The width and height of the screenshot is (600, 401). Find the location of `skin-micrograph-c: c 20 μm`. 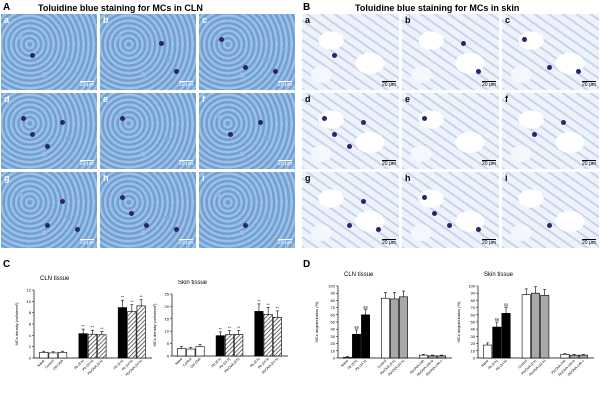

skin-micrograph-c: c 20 μm is located at coordinates (550, 52).